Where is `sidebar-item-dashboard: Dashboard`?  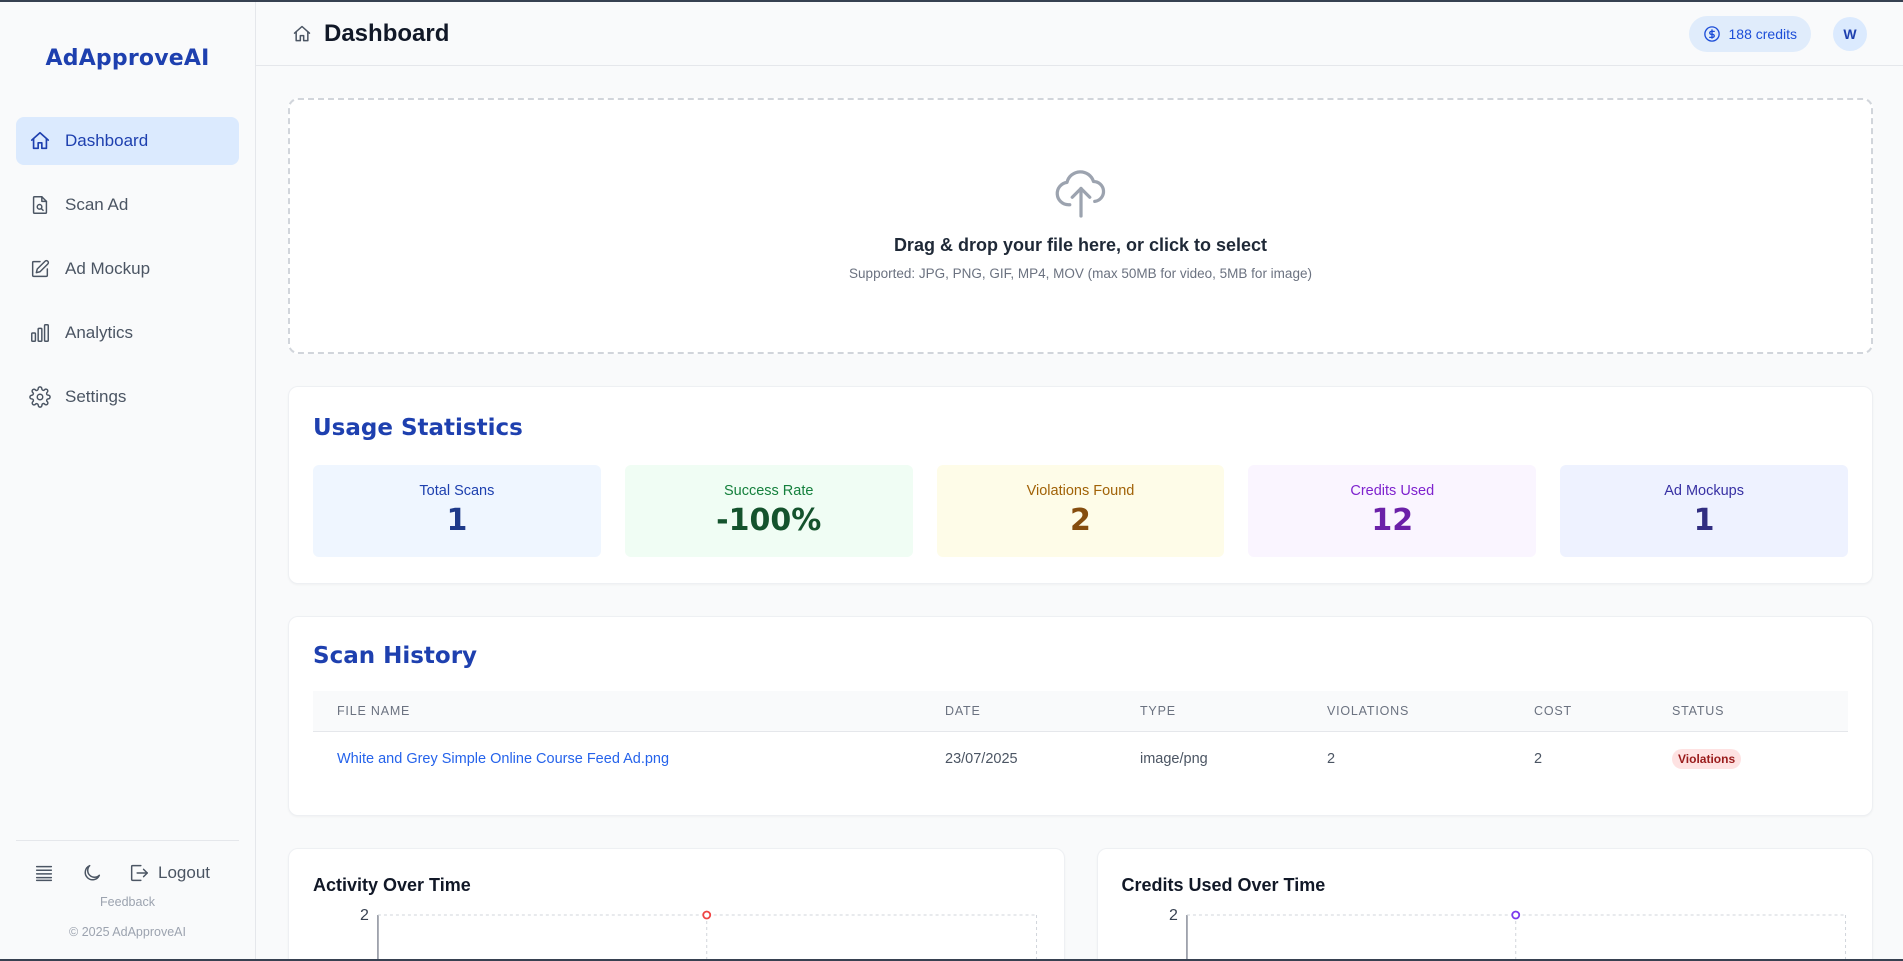
sidebar-item-dashboard: Dashboard is located at coordinates (127, 141).